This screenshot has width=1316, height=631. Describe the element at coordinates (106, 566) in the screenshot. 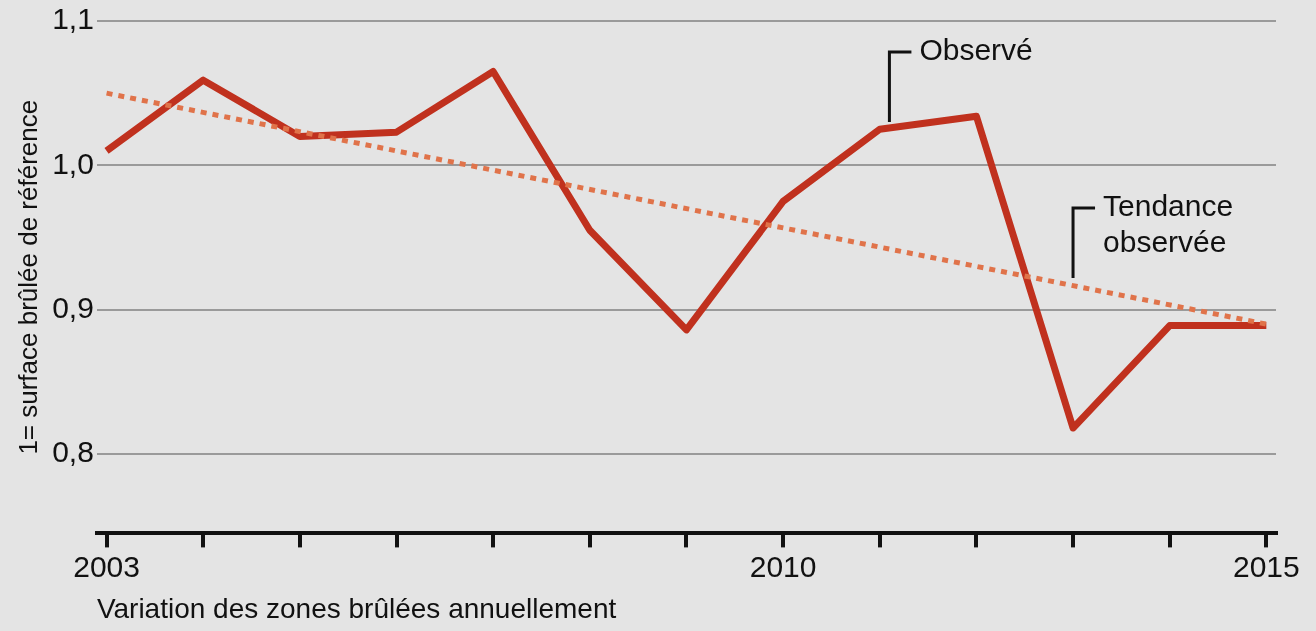

I see `x-tick-label: 2003` at that location.